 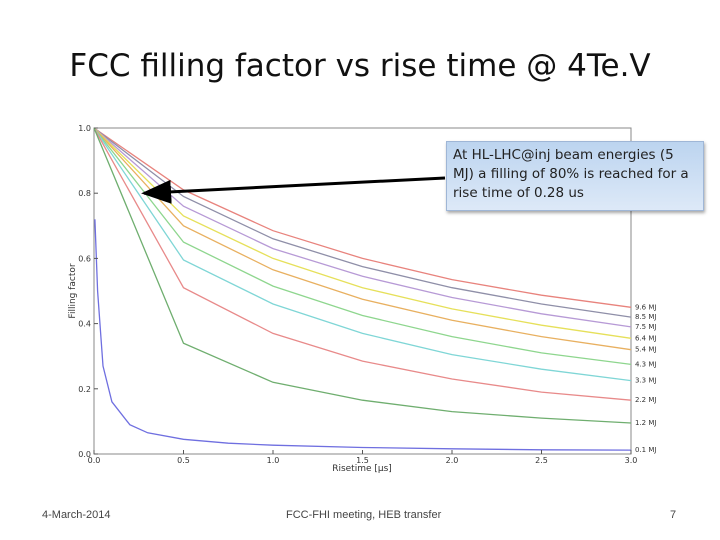 I want to click on x-tick-label-3: 1.5, so click(x=362, y=460).